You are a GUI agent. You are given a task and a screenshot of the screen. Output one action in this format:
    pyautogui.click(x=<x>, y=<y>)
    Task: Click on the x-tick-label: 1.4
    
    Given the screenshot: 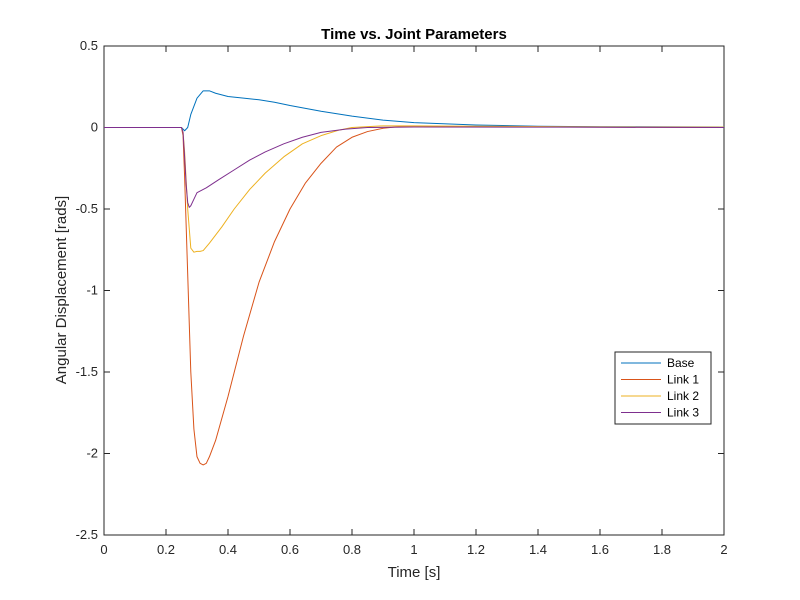 What is the action you would take?
    pyautogui.click(x=538, y=549)
    